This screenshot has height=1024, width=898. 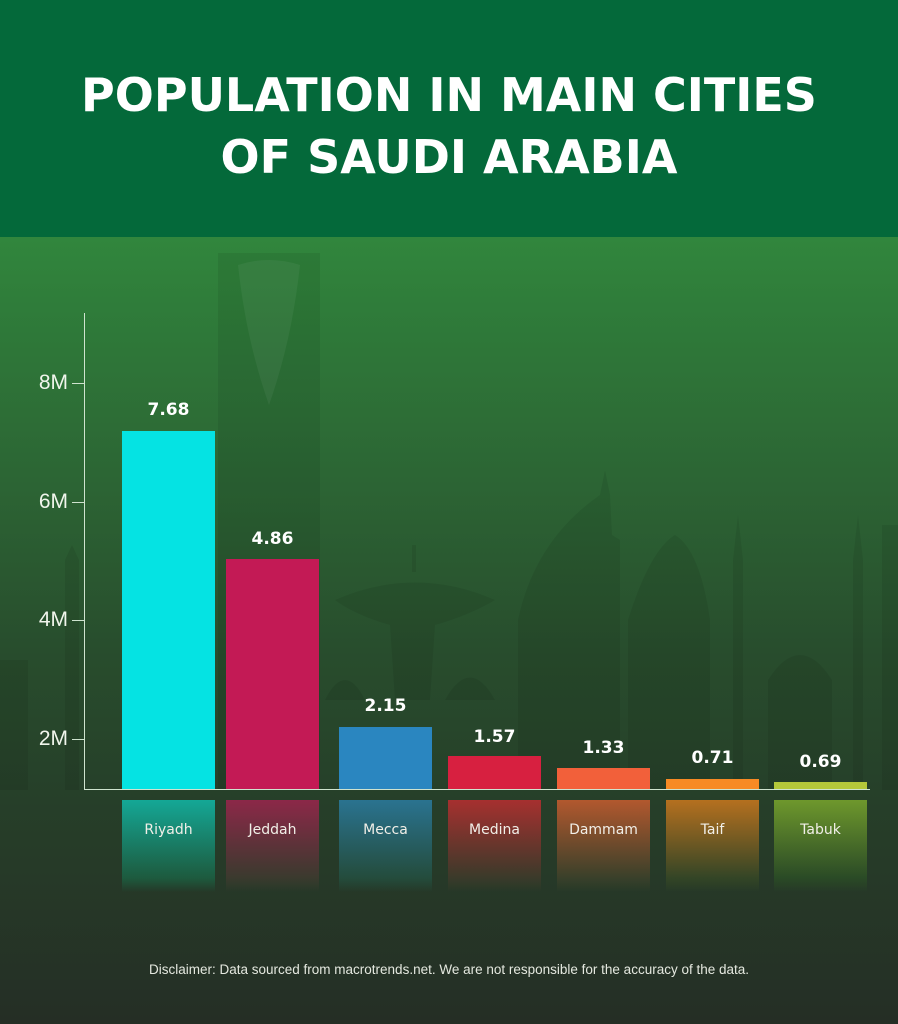 What do you see at coordinates (712, 830) in the screenshot?
I see `category-label-text: Taif` at bounding box center [712, 830].